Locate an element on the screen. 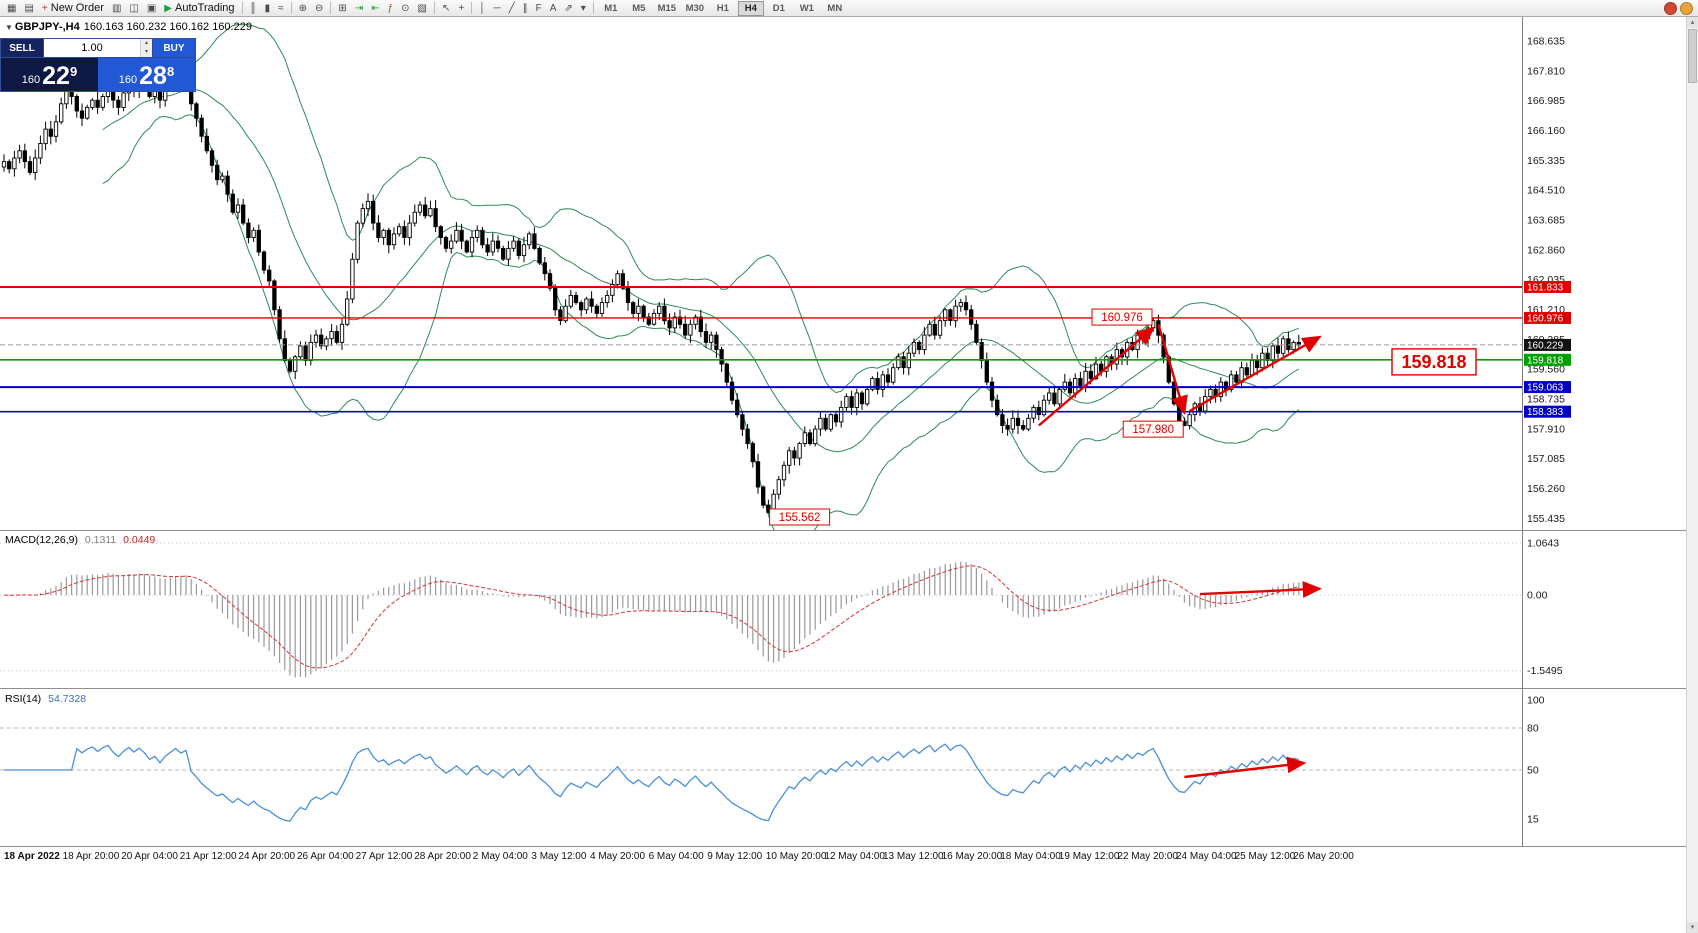  bar-chart-icon: ║ is located at coordinates (253, 8).